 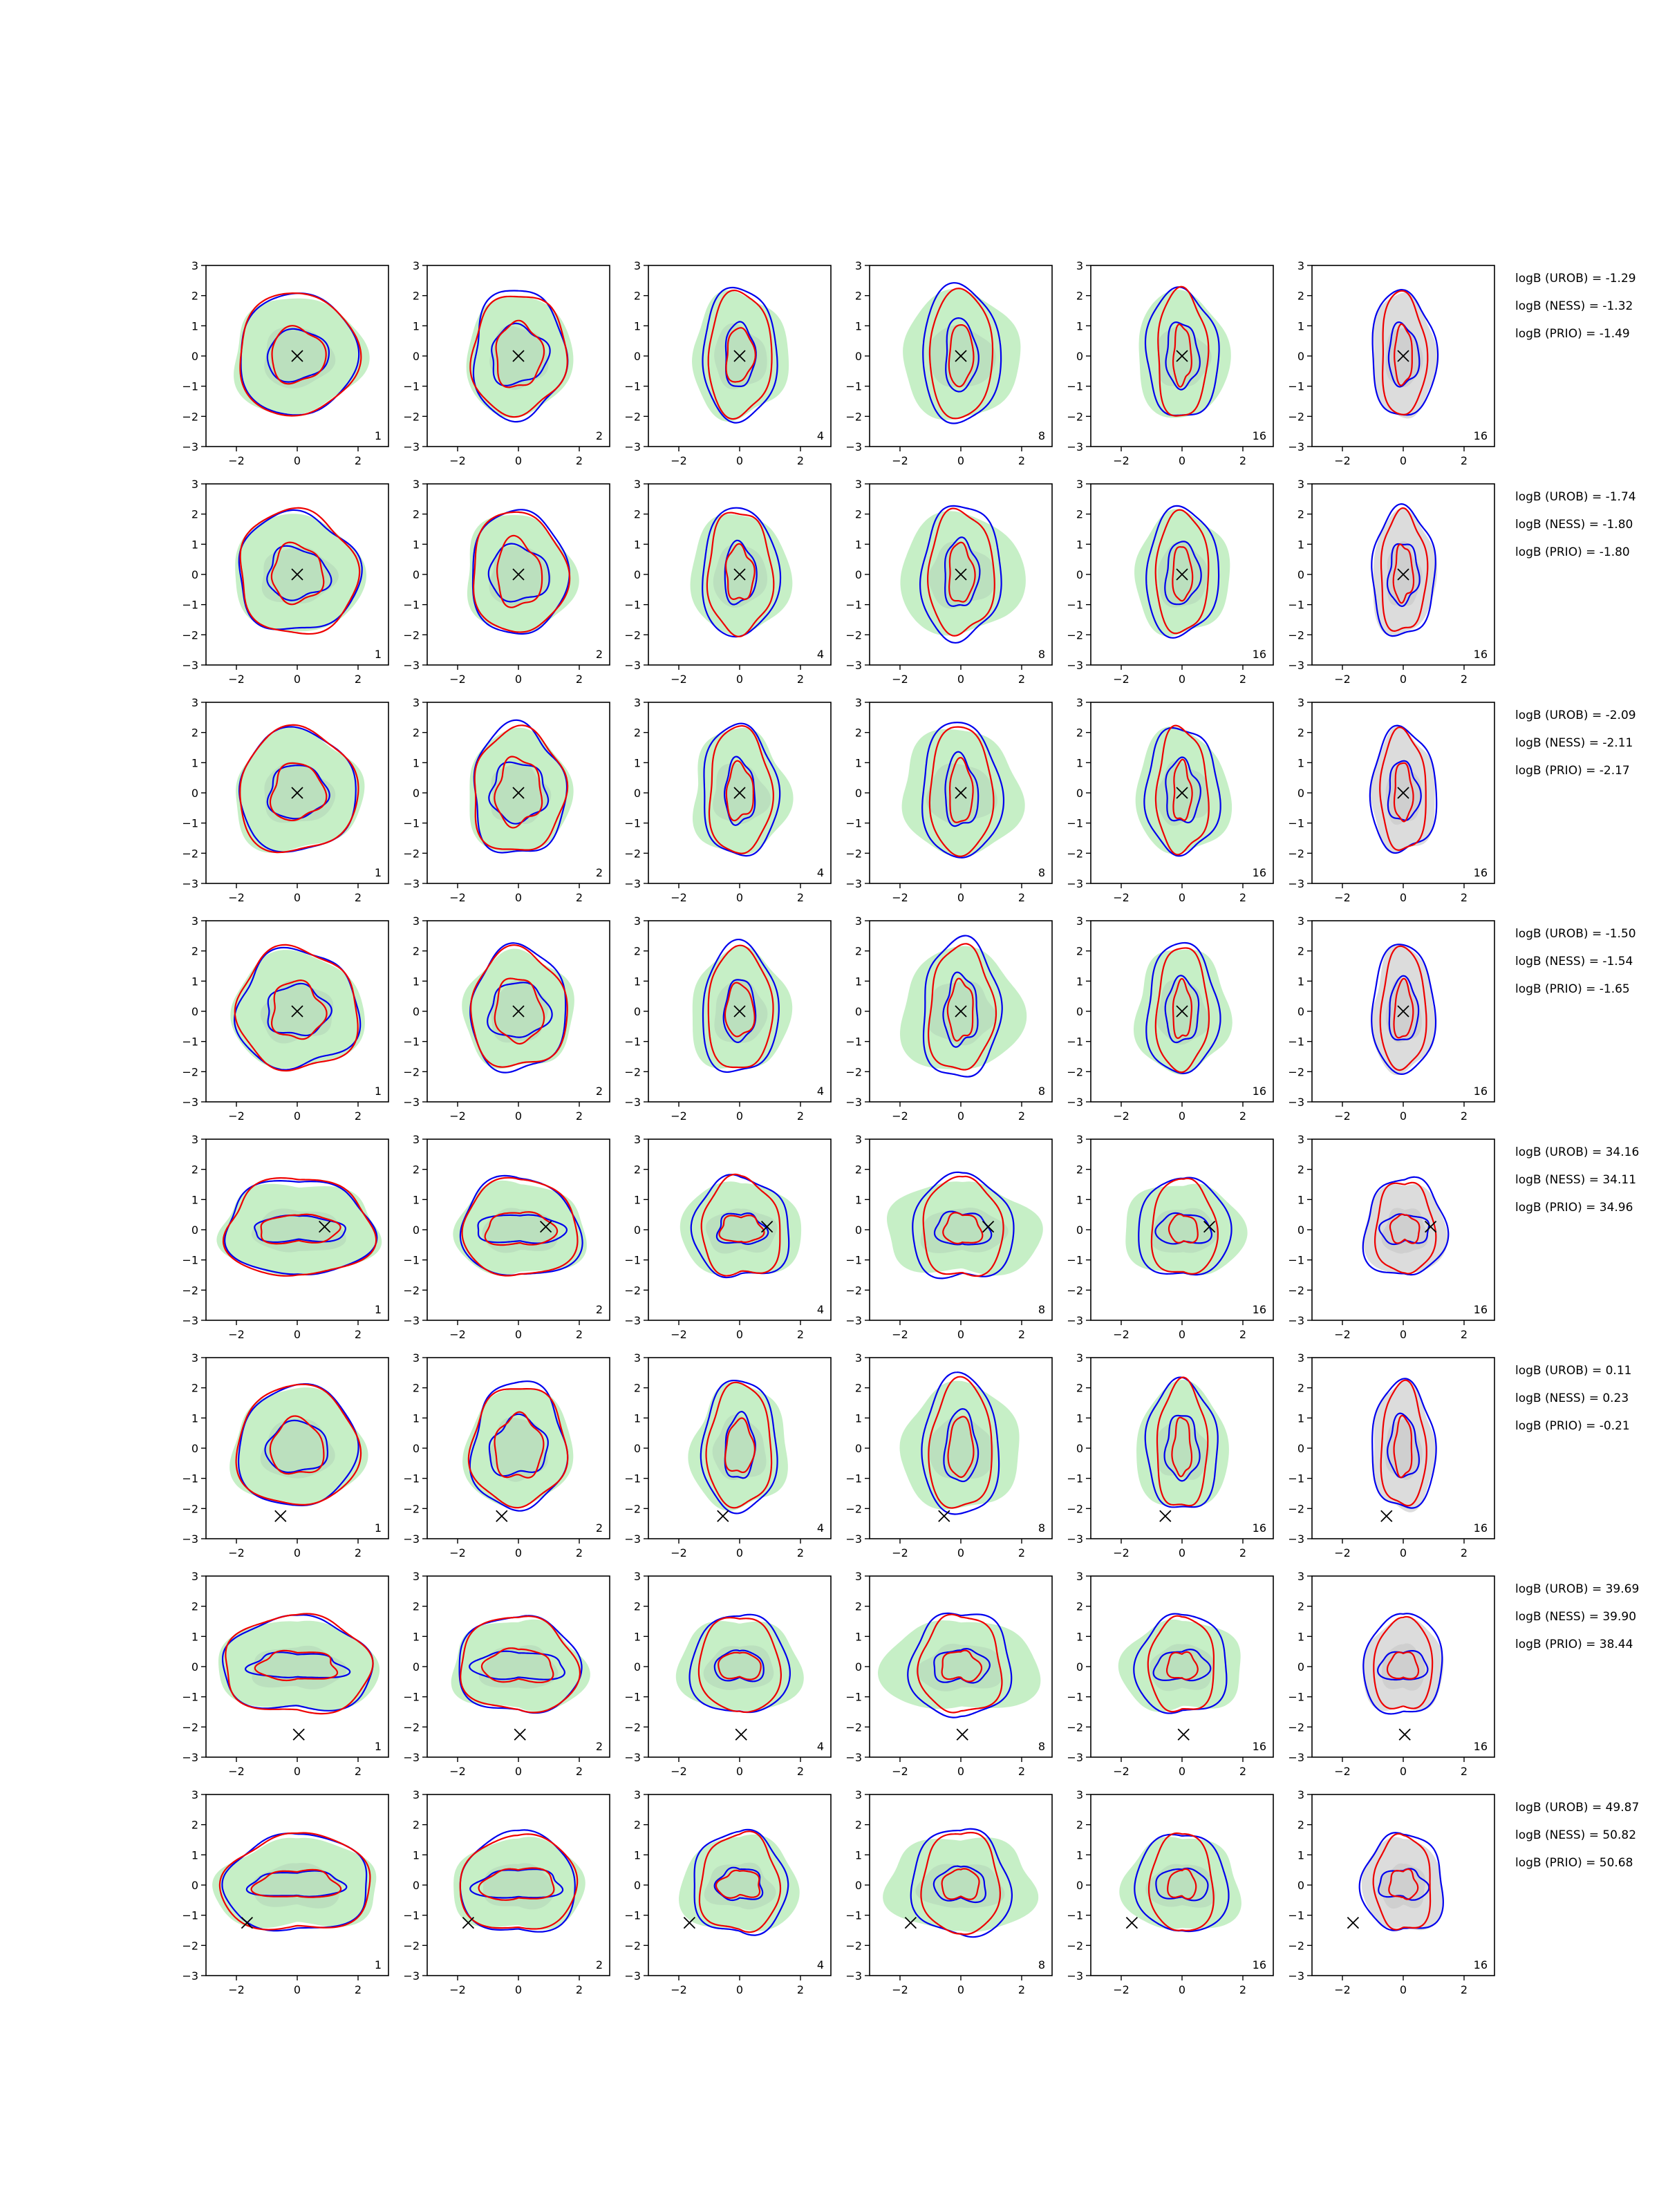 What do you see at coordinates (949, 1674) in the screenshot?
I see `subplot-r7-c4: −2 0 2 −3 −2 −1 0 1 2 3 8` at bounding box center [949, 1674].